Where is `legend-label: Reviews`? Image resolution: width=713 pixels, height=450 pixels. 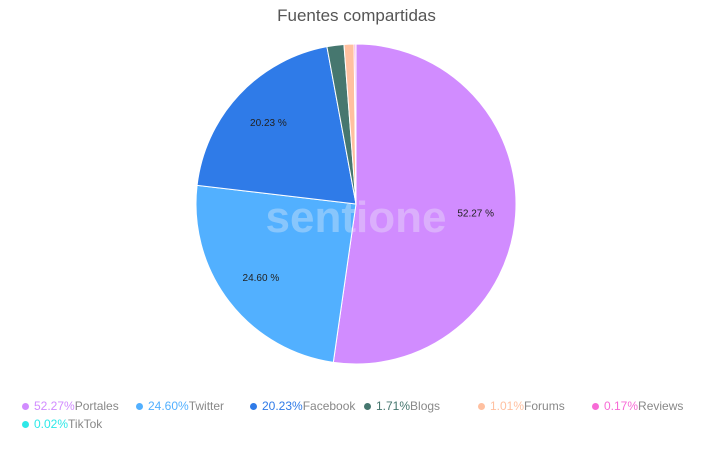 legend-label: Reviews is located at coordinates (661, 406).